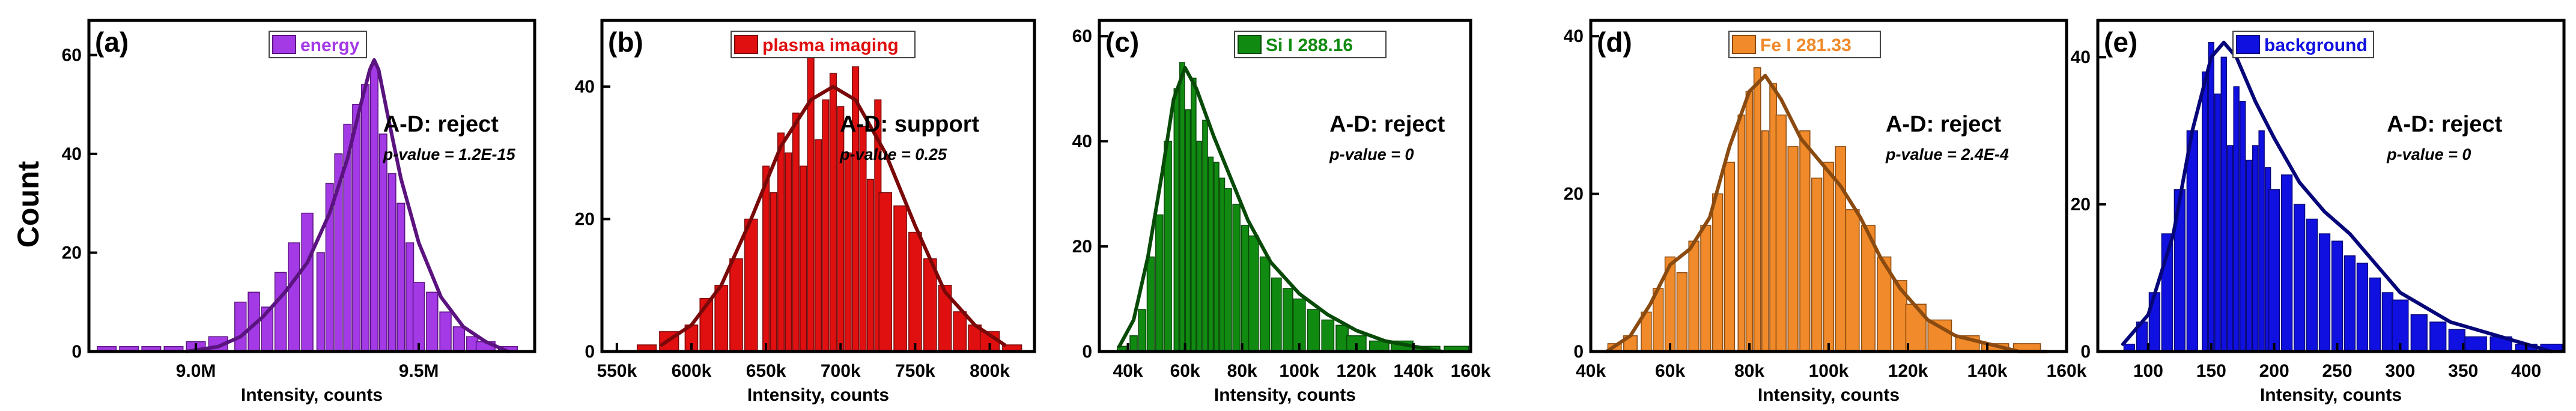  I want to click on x-tick-label: 100, so click(2148, 371).